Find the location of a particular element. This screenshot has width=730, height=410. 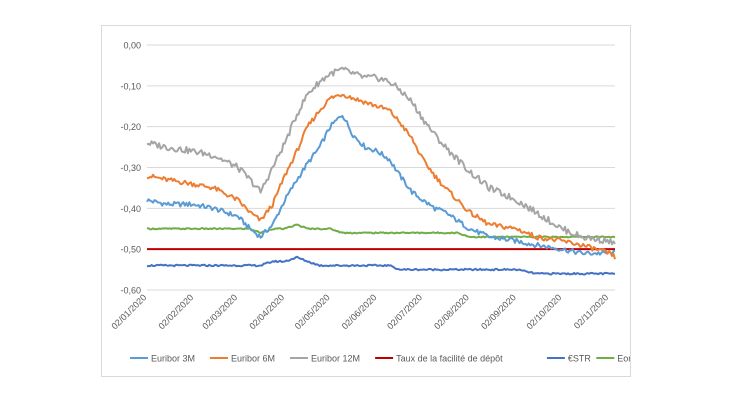

x-tick-label: 02/10/2020 is located at coordinates (543, 311).